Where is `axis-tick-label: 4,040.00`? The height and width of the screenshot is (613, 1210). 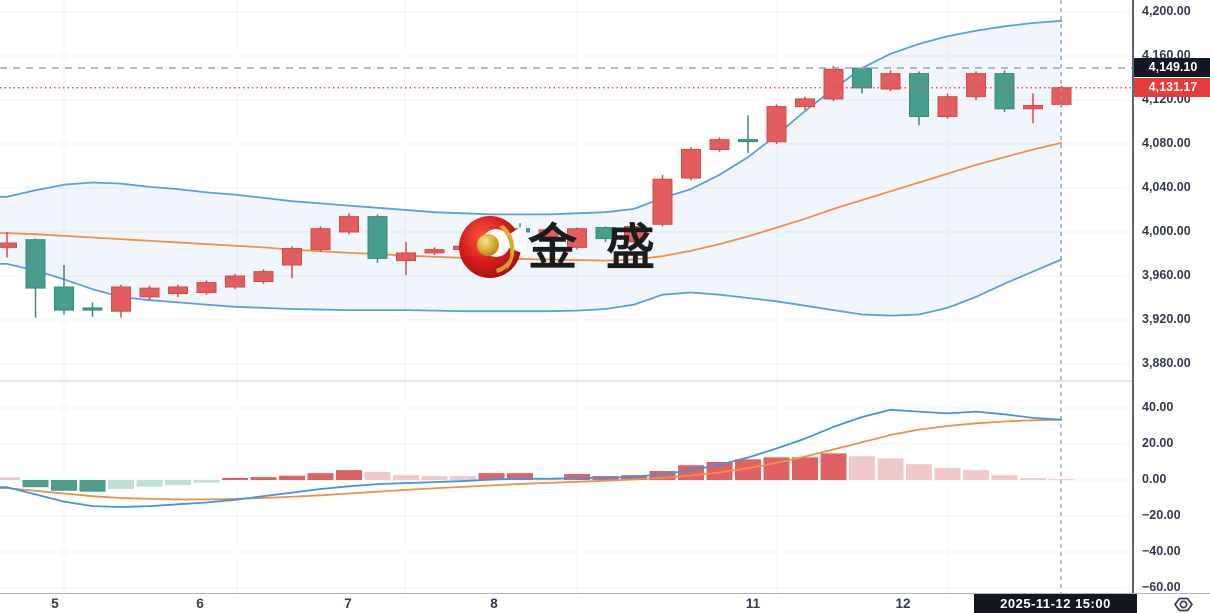 axis-tick-label: 4,040.00 is located at coordinates (1166, 187).